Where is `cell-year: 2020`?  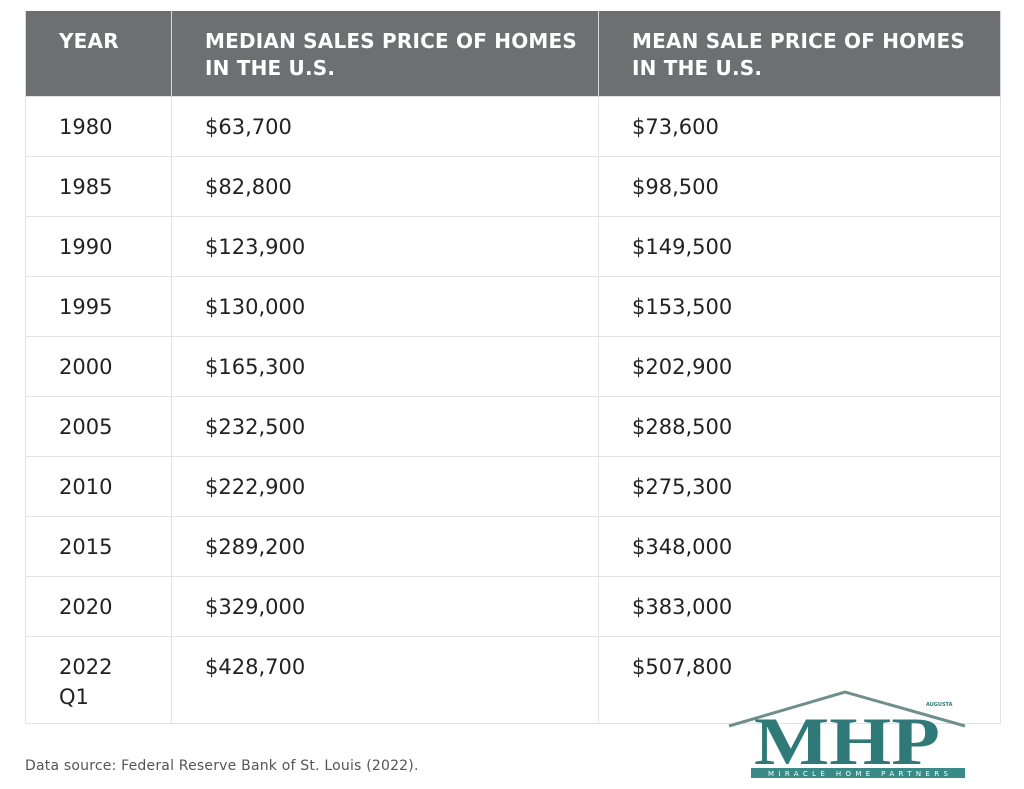 cell-year: 2020 is located at coordinates (98, 606).